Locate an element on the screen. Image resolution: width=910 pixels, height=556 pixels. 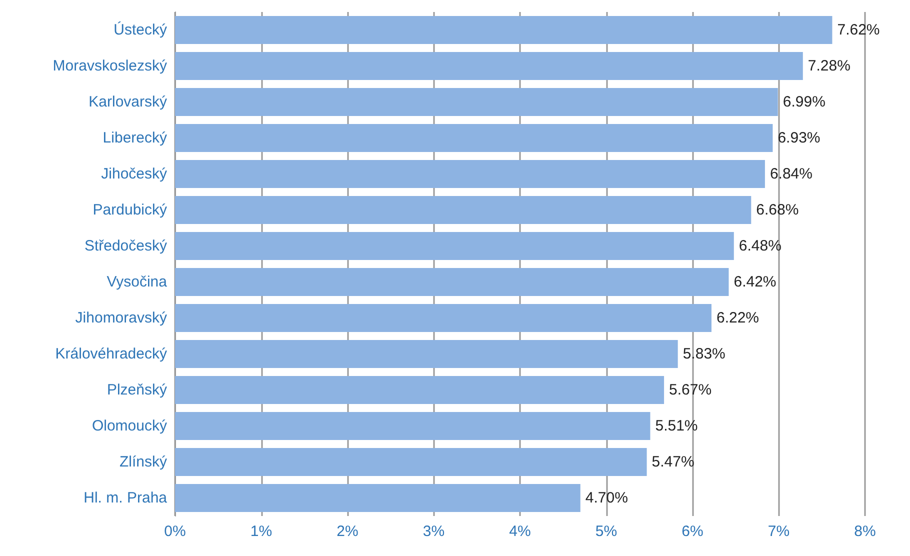
x-tick-label: 2% is located at coordinates (347, 531).